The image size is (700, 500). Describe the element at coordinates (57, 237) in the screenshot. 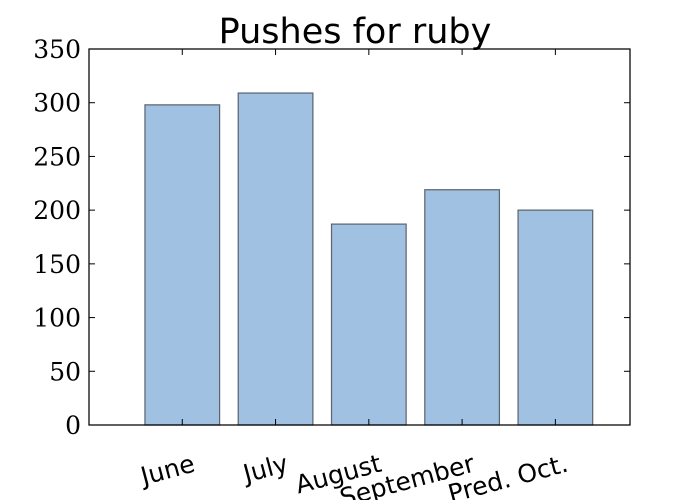

I see `y-axis-labels: 0 50 100 150 200 250 300 350` at that location.